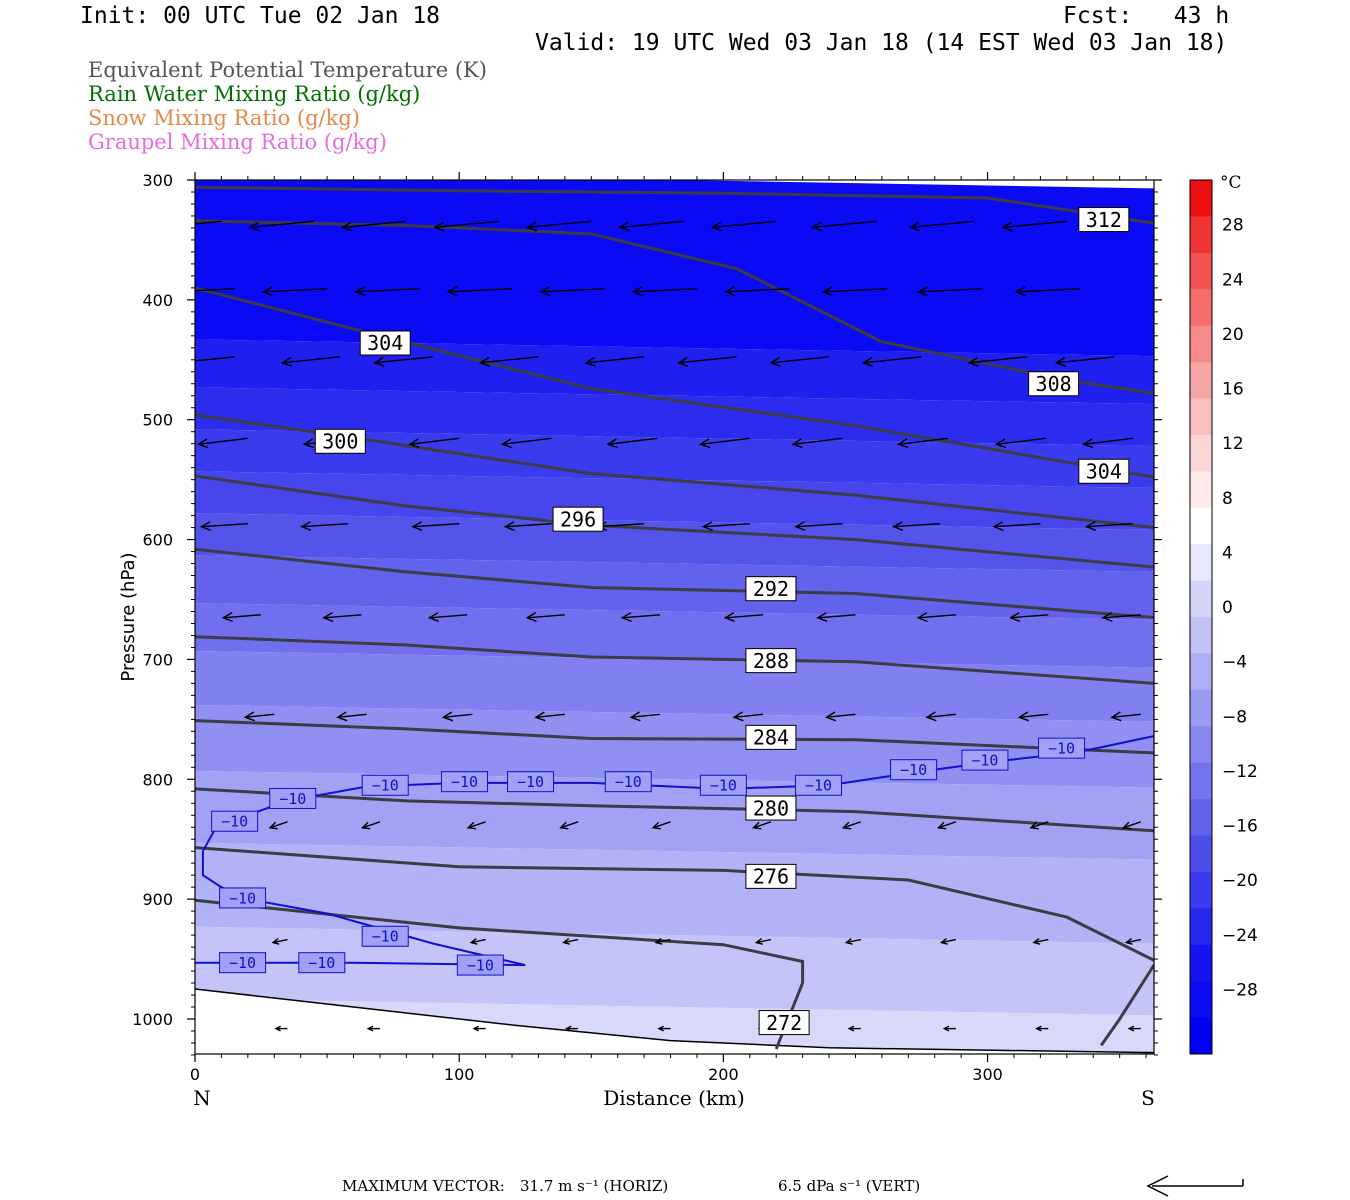 The image size is (1350, 1200). I want to click on max-vector-reference-arrow, so click(1195, 1186).